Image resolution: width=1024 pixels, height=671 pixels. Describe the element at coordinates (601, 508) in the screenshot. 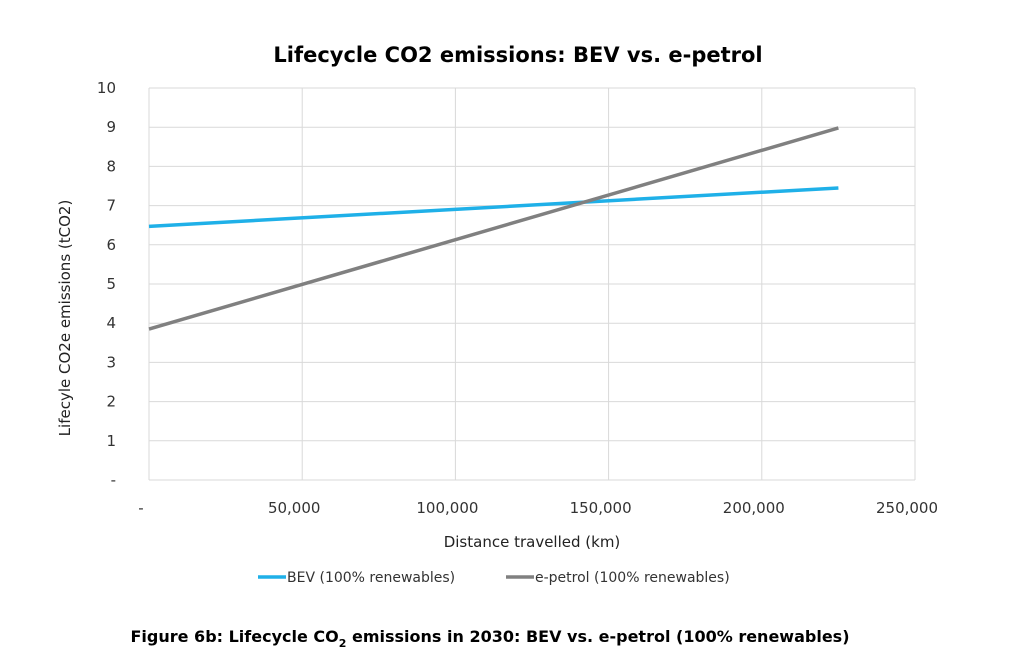

I see `x-tick-label: 150,000` at that location.